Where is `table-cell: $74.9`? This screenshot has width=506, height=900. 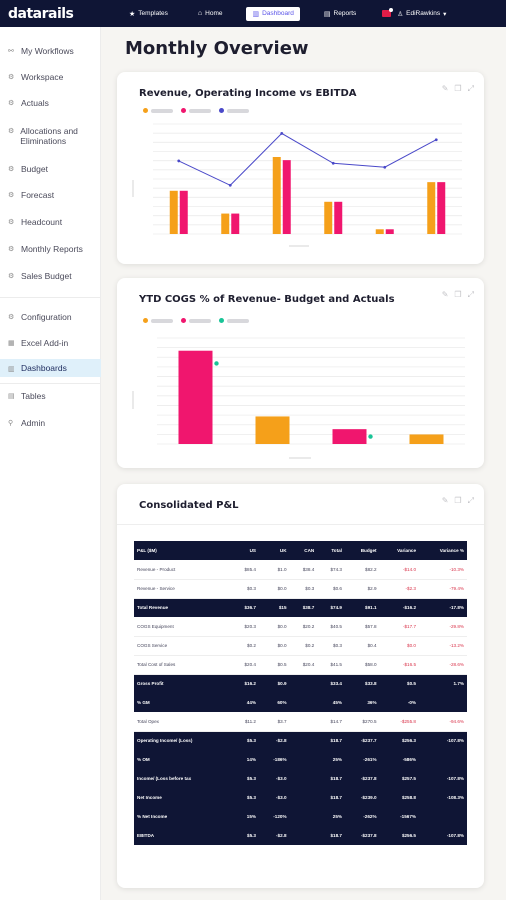
table-cell: $74.9 is located at coordinates (336, 608).